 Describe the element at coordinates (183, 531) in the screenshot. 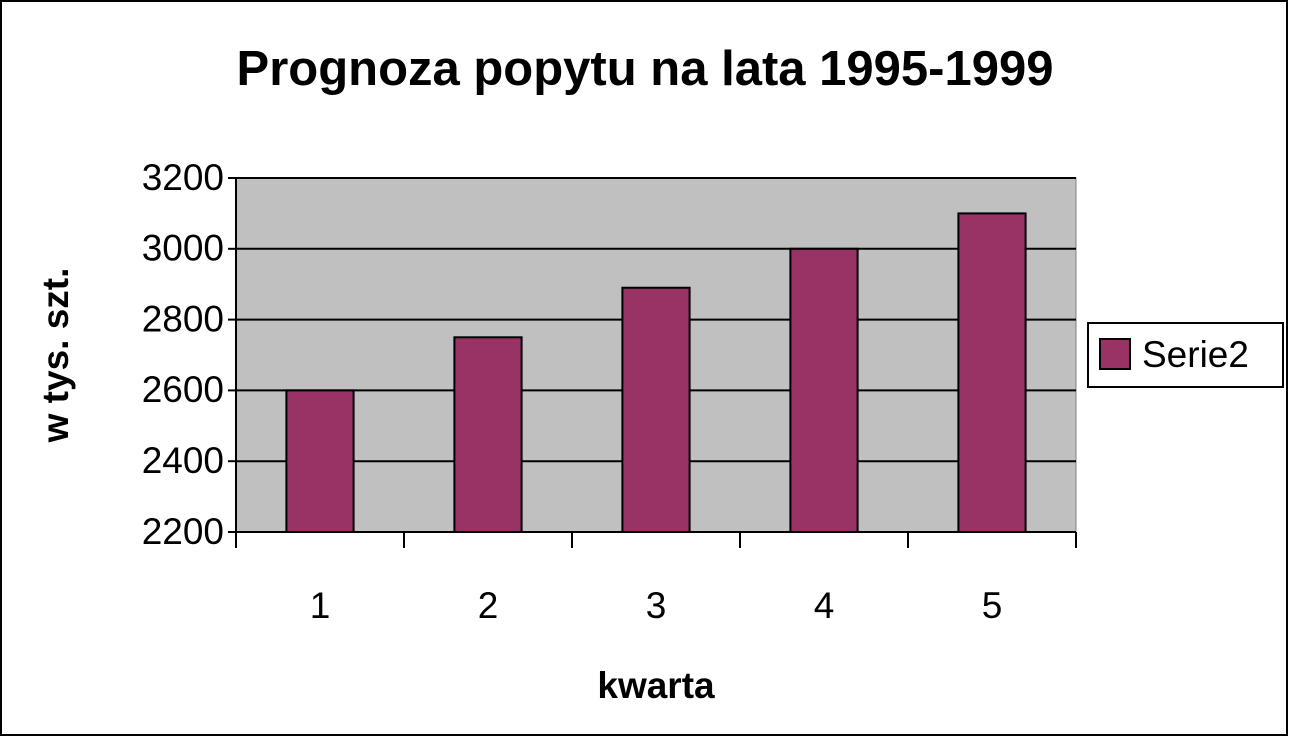

I see `y-tick-label: 2200` at that location.